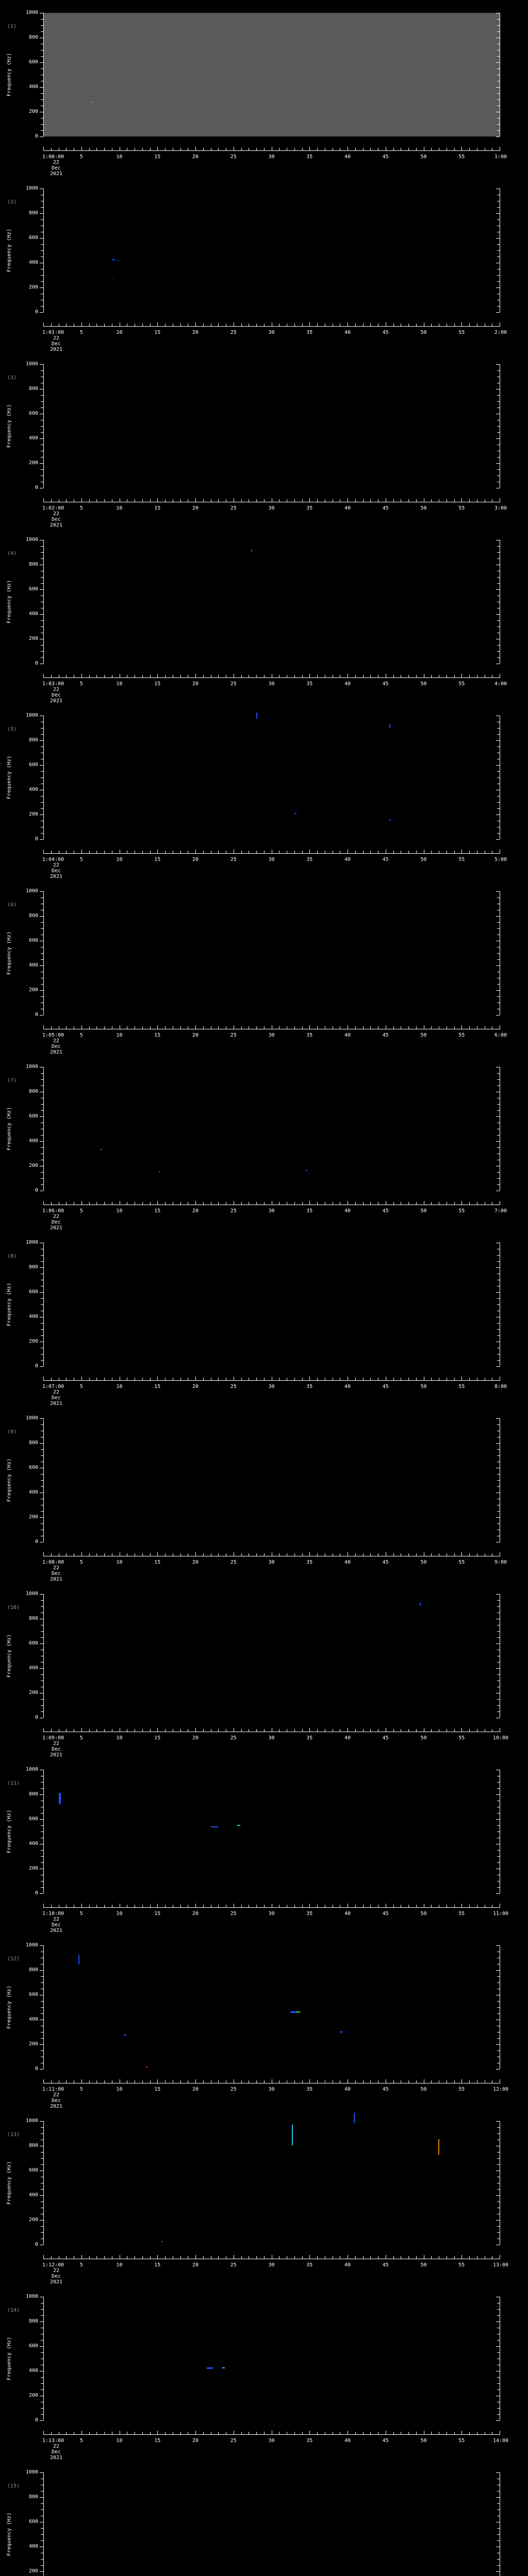 The height and width of the screenshot is (2576, 528). What do you see at coordinates (385, 332) in the screenshot?
I see `x-tick-label: 45` at bounding box center [385, 332].